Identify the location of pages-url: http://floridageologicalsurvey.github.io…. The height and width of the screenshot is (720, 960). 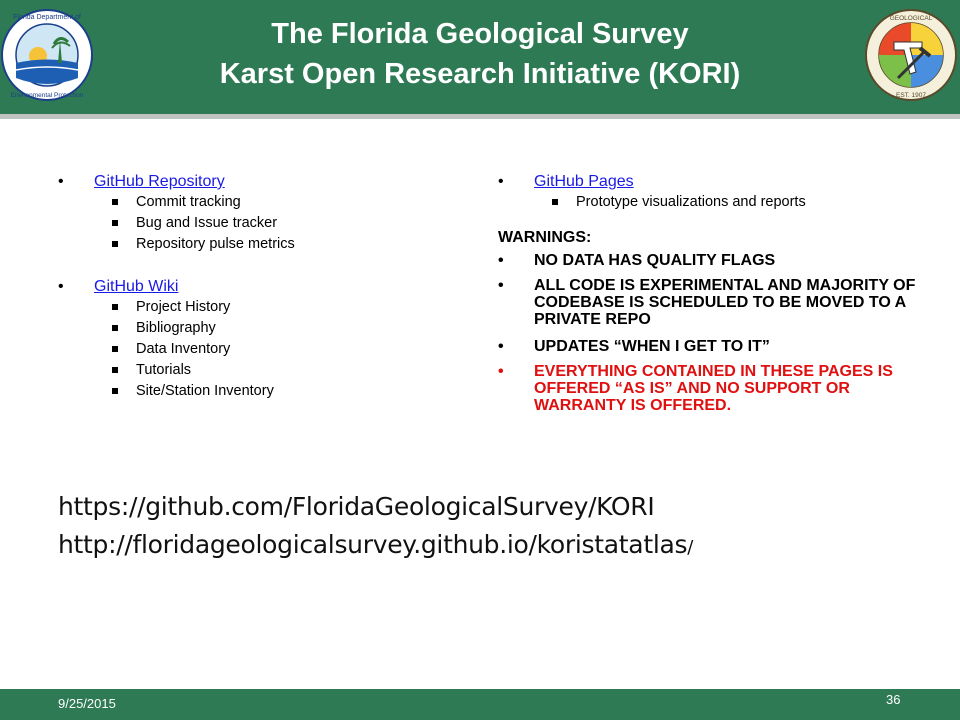
(375, 546).